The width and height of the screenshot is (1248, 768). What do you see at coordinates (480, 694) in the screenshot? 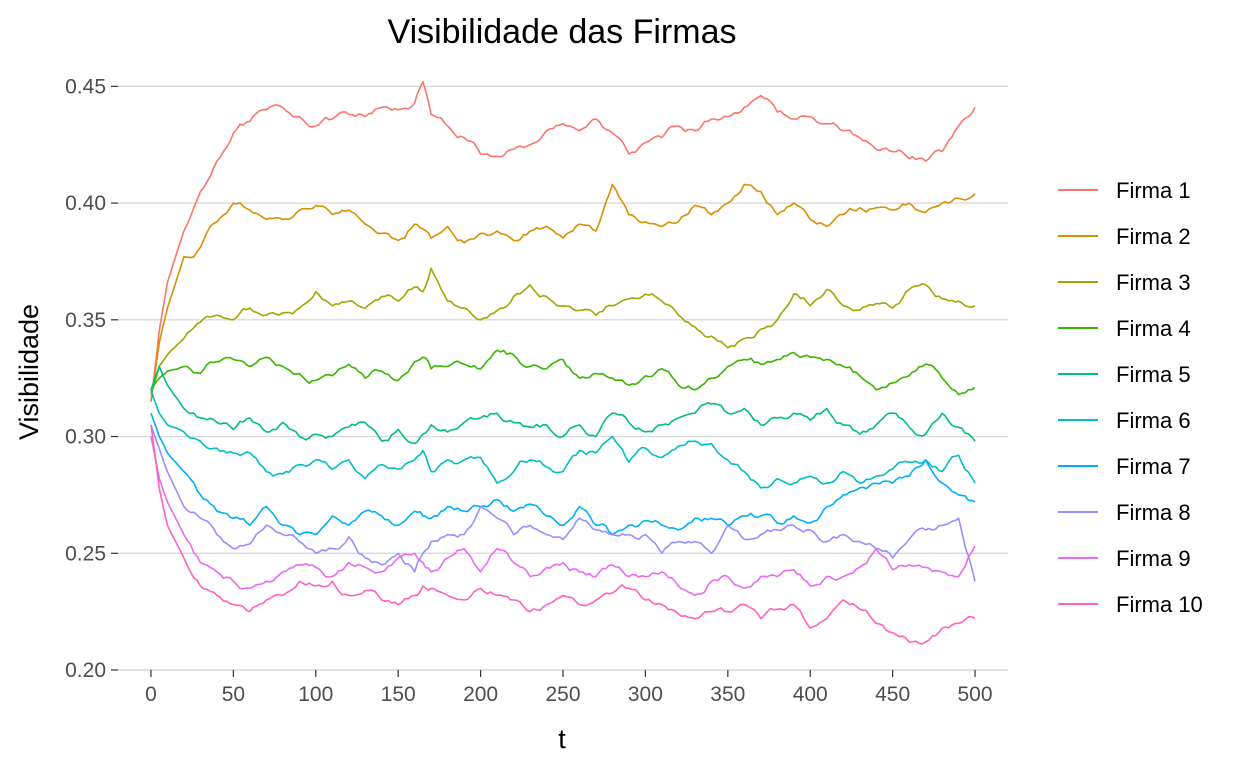
I see `x-tick-label: 200` at bounding box center [480, 694].